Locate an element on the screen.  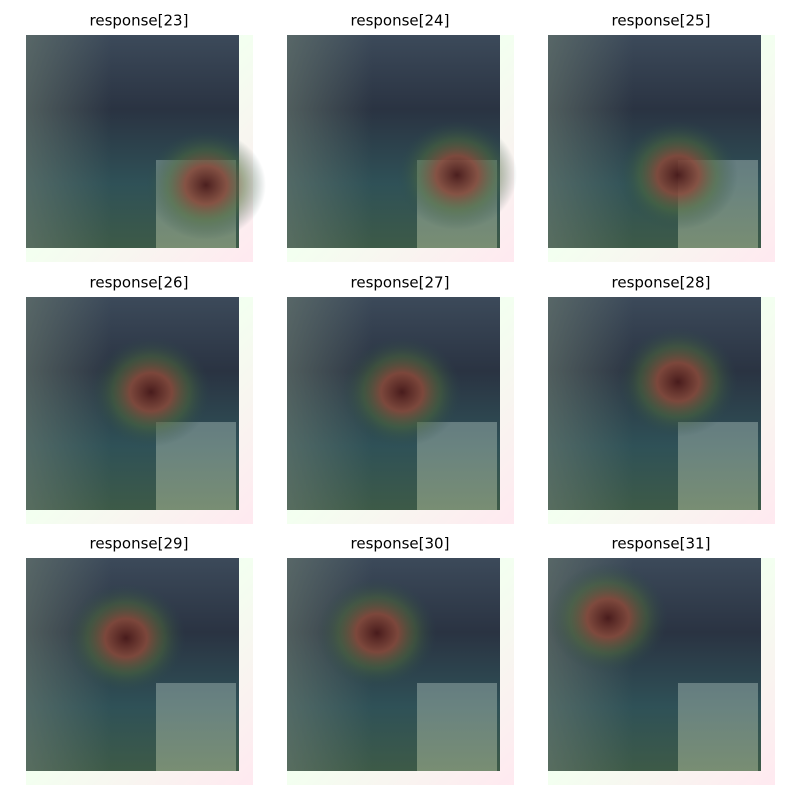
panel-title: response[31] is located at coordinates (661, 544).